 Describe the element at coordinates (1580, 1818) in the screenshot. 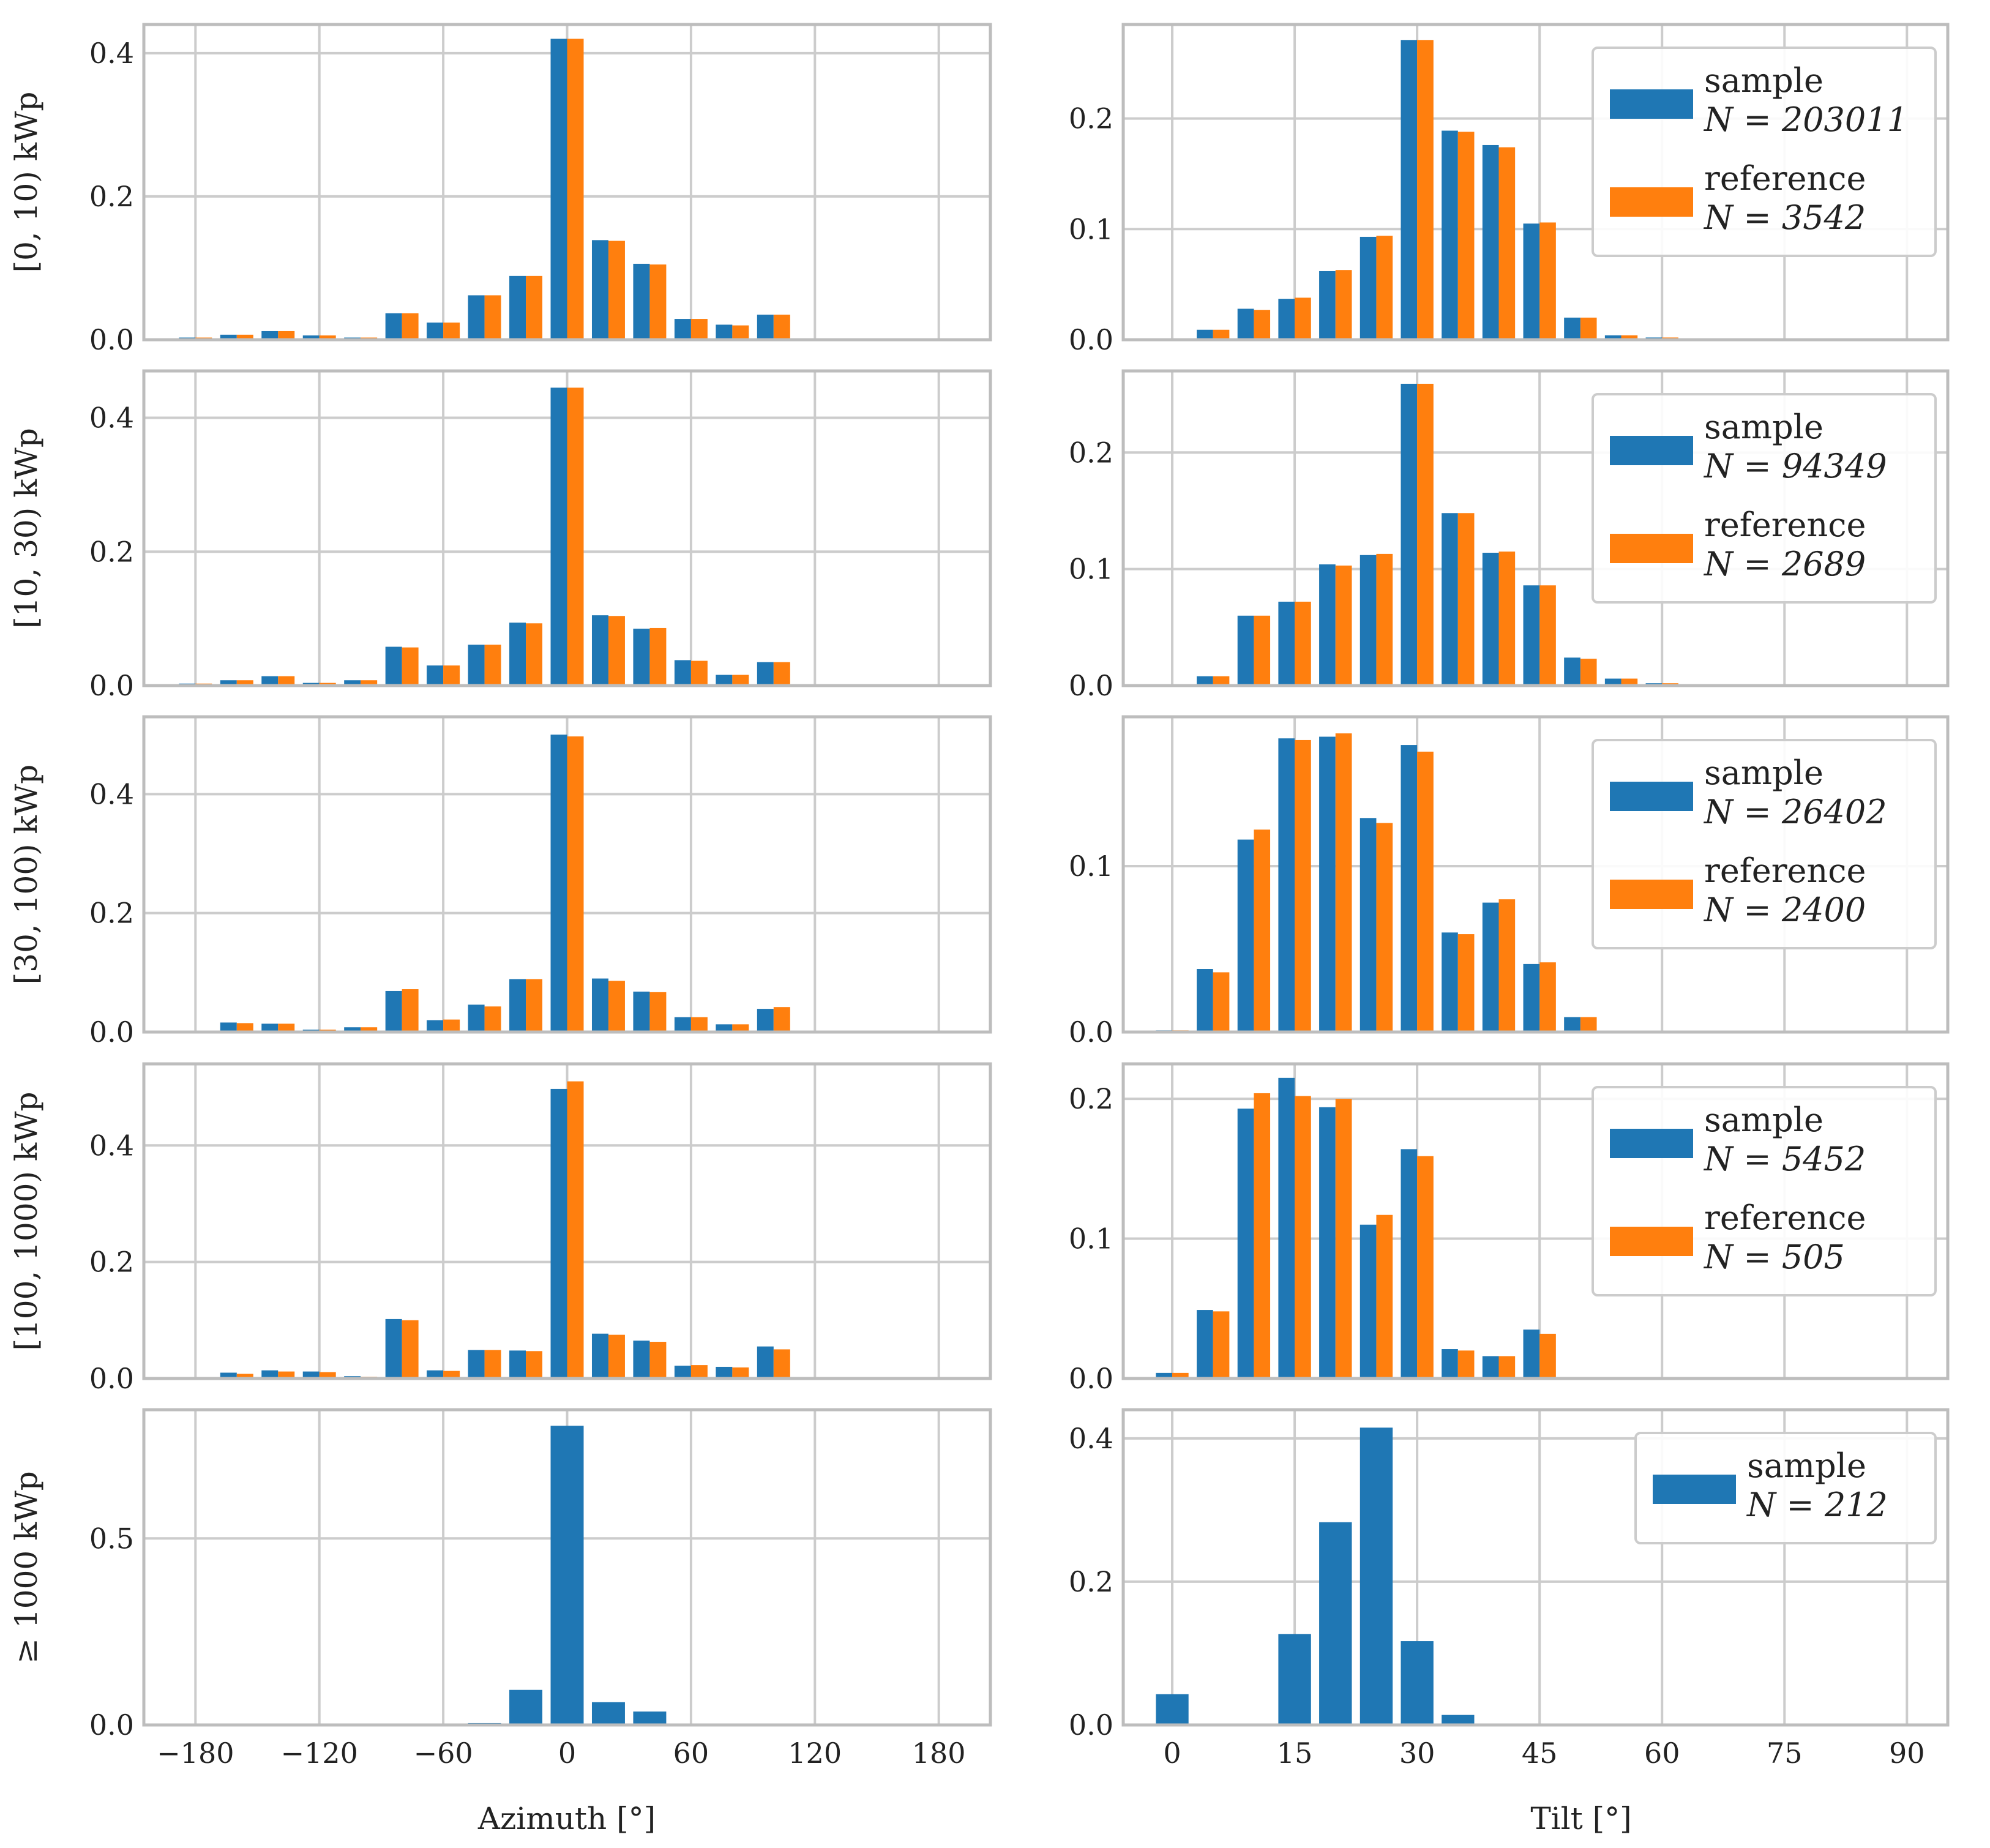

I see `x-axis-label-tilt: Tilt [°]` at that location.